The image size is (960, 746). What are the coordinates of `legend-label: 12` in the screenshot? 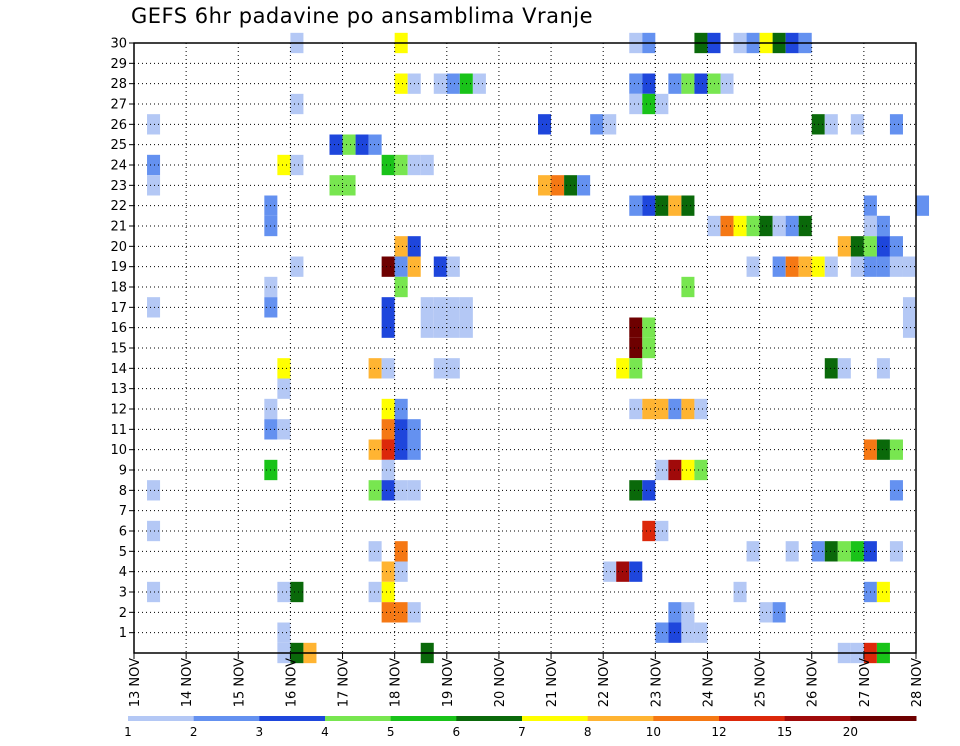 It's located at (718, 732).